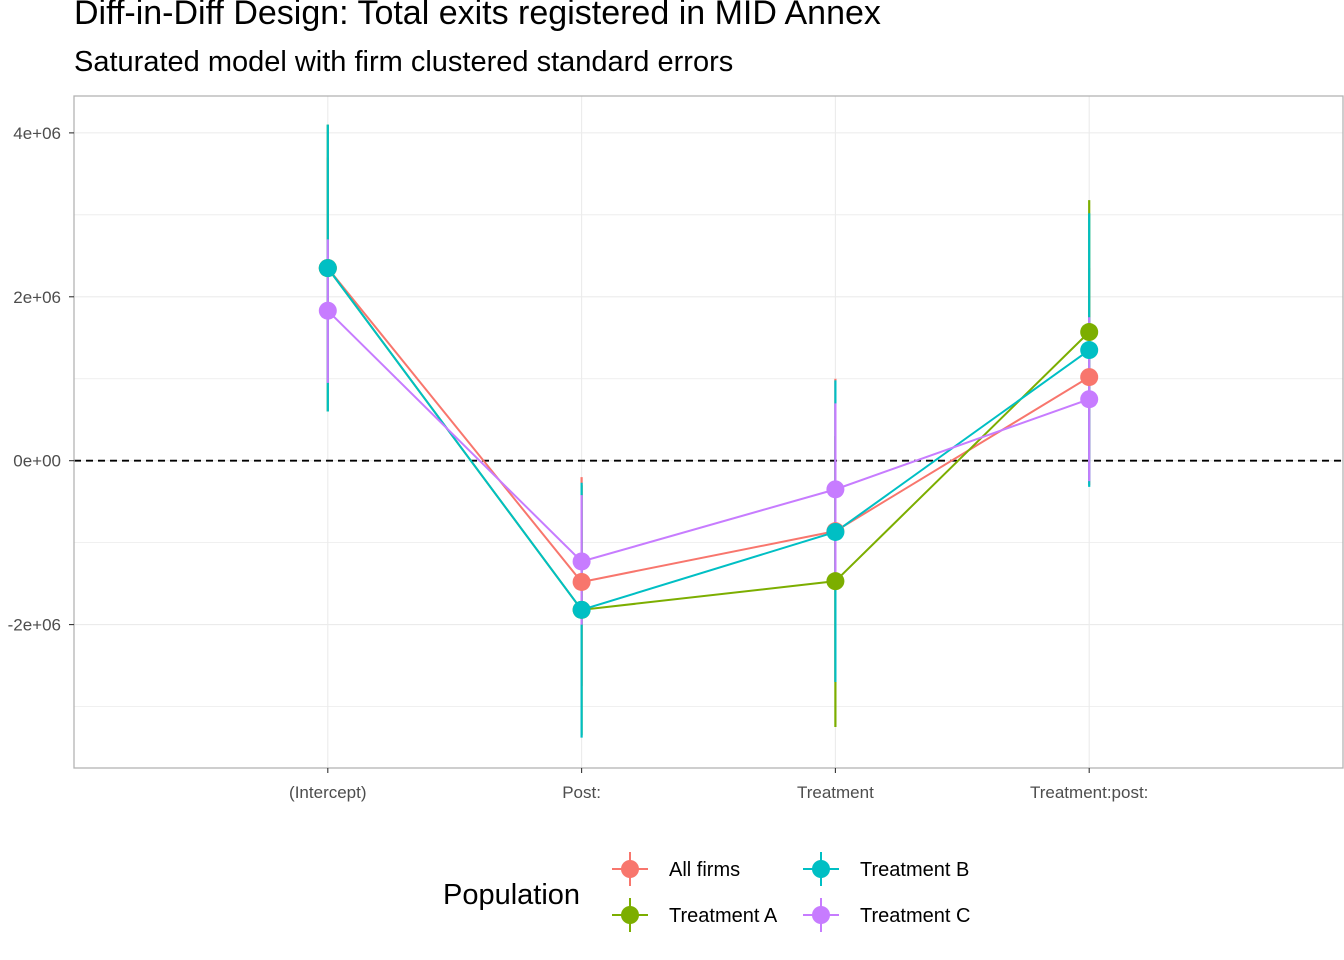 The width and height of the screenshot is (1344, 960). I want to click on y-tick-label: 4e+06, so click(37, 133).